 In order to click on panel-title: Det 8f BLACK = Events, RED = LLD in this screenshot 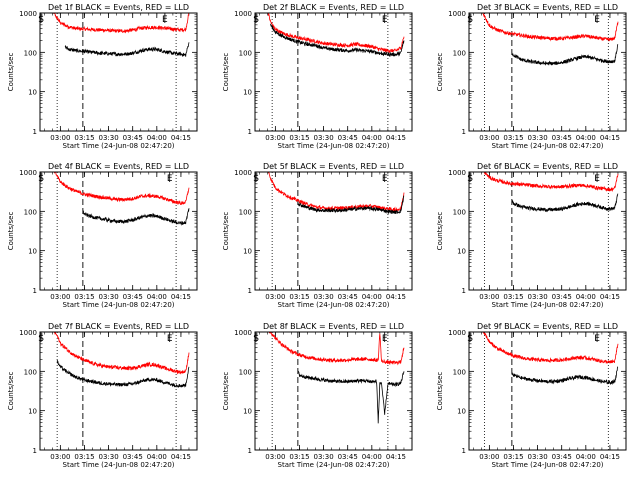, I will do `click(333, 326)`.